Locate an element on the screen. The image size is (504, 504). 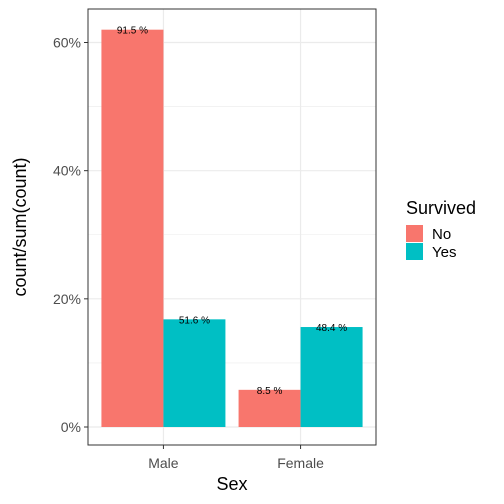
x-axis-title: Sex is located at coordinates (231, 484).